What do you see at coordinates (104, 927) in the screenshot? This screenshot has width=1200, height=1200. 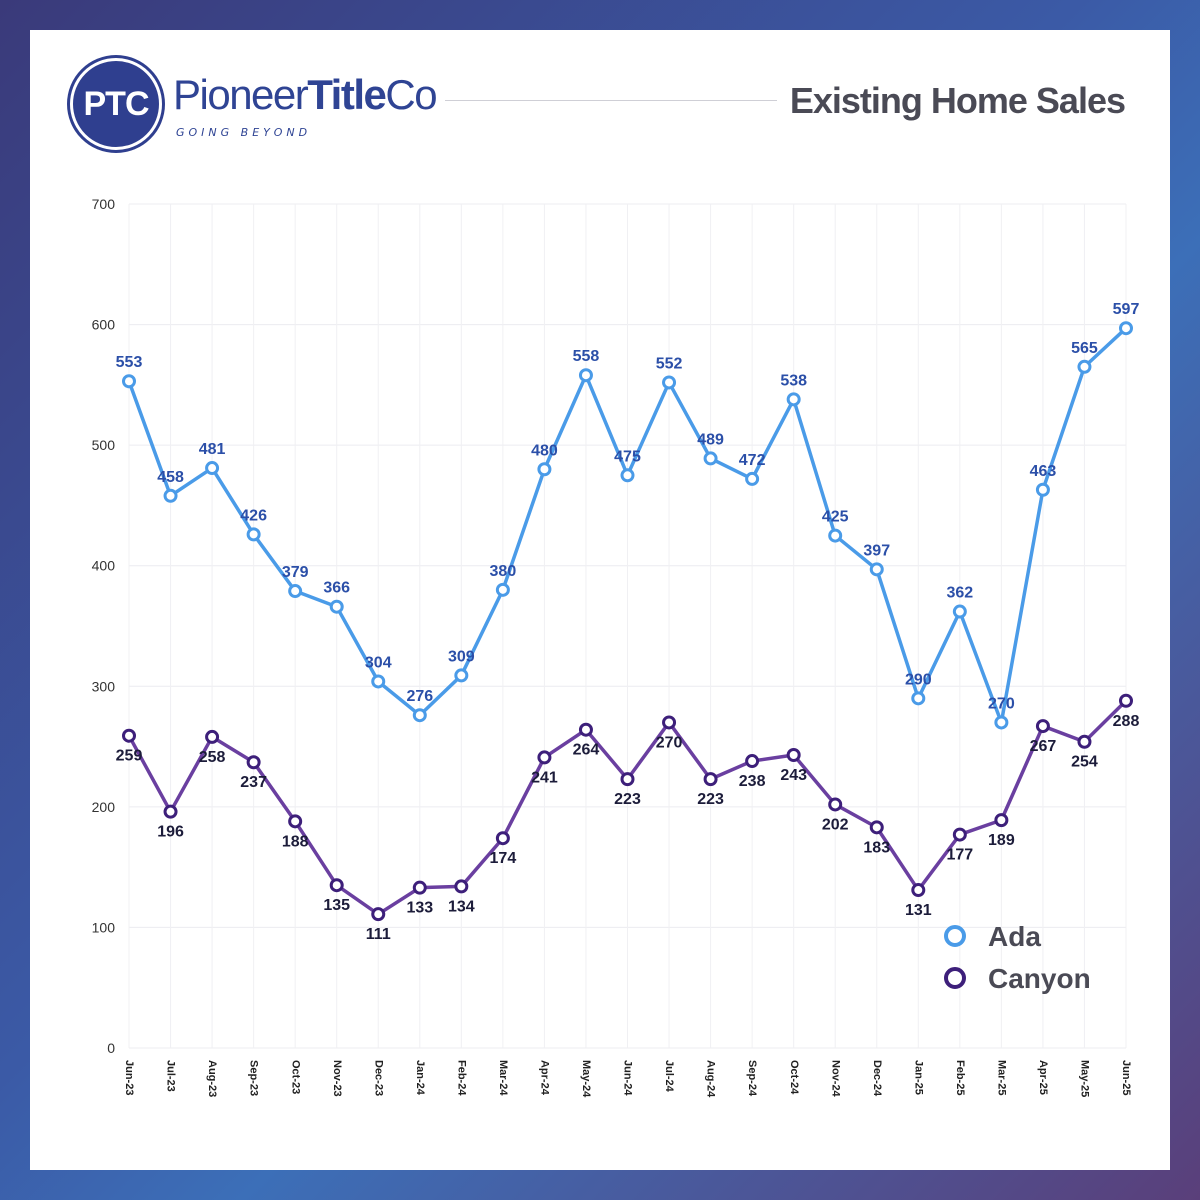 I see `y-tick-label: 100` at bounding box center [104, 927].